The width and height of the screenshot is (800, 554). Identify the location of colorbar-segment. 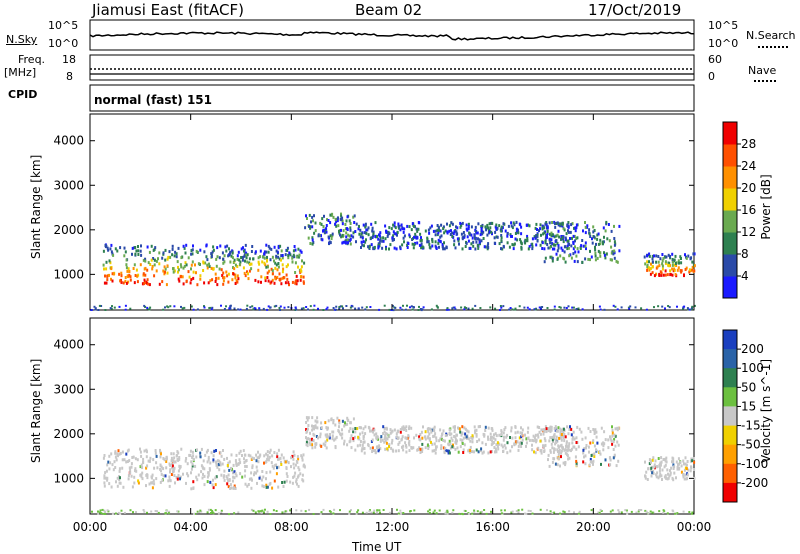
(730, 287).